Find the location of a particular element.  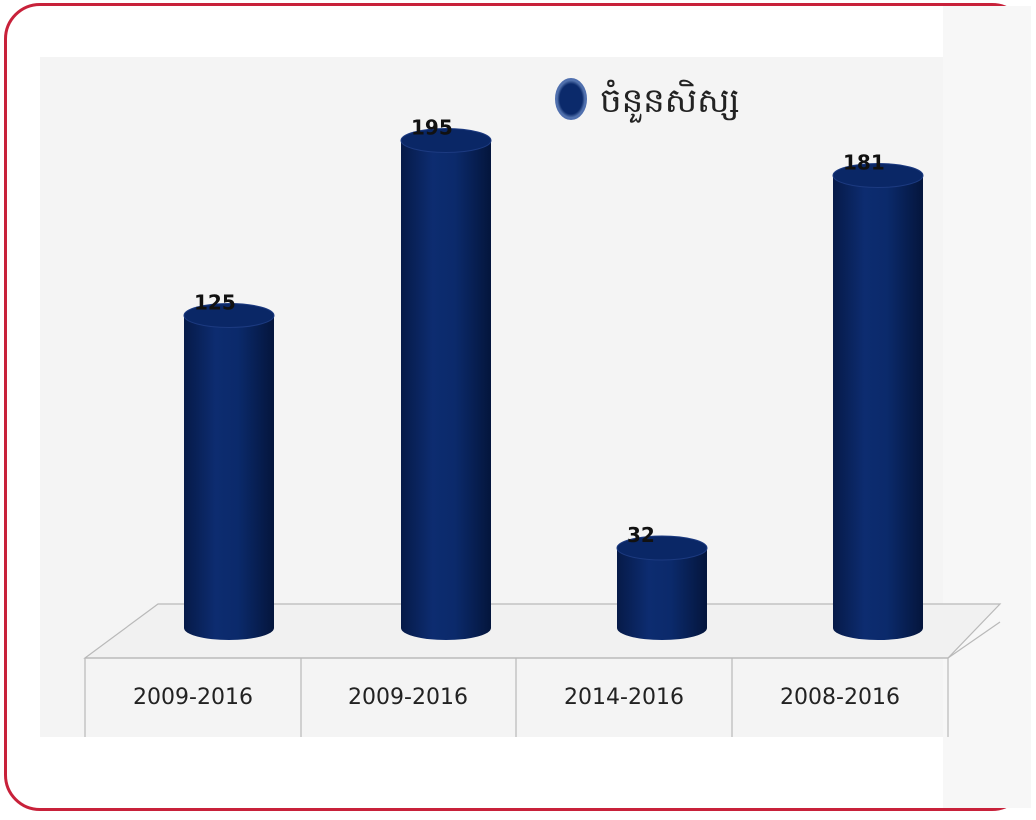

data-label-1: 125 is located at coordinates (215, 303).